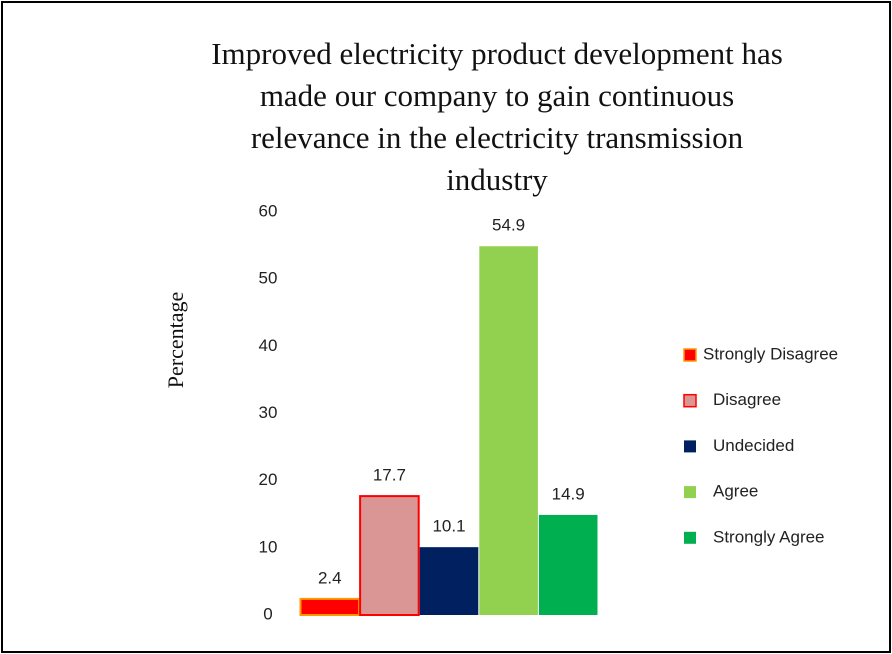 This screenshot has height=654, width=892. Describe the element at coordinates (330, 577) in the screenshot. I see `data-label: 2.4` at that location.